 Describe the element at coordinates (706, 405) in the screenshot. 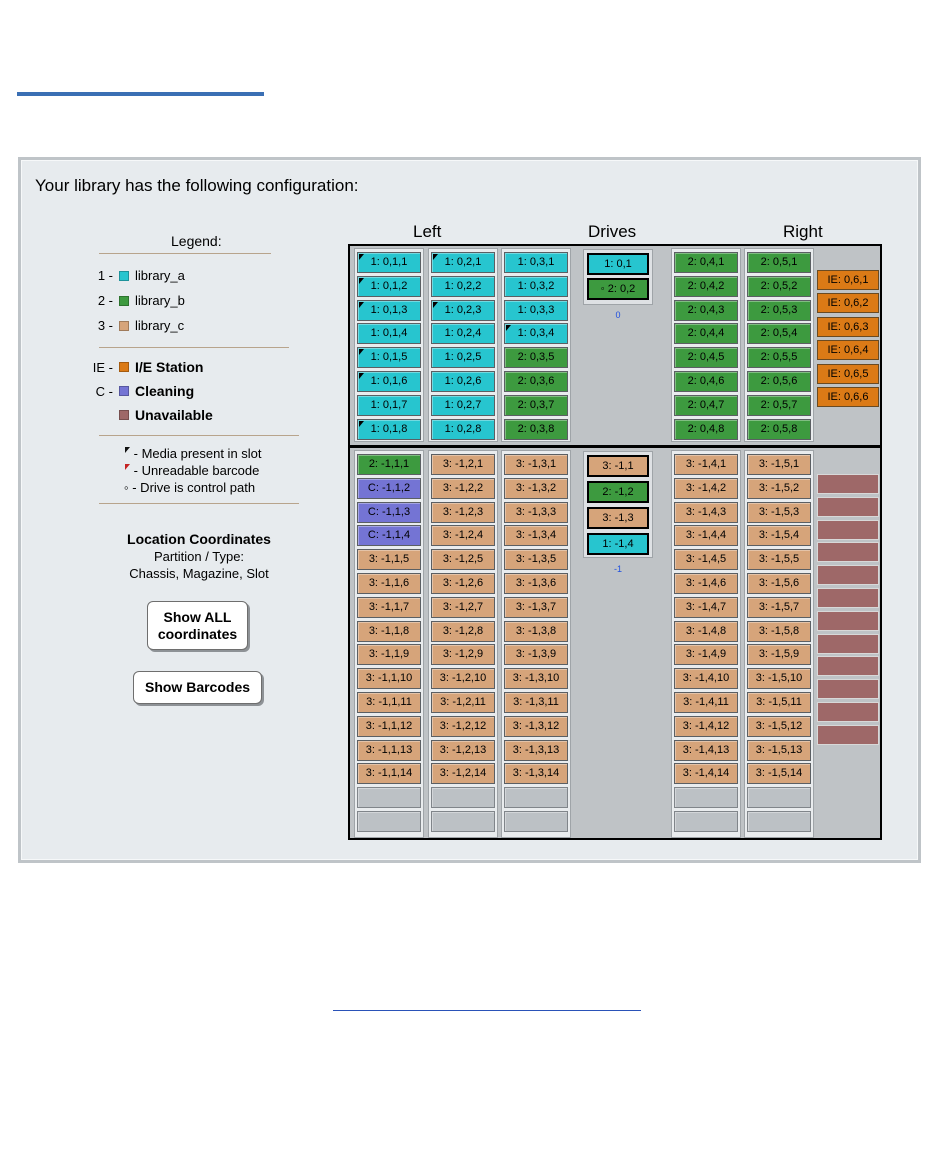

I see `slot: 2: 0,4,7` at that location.